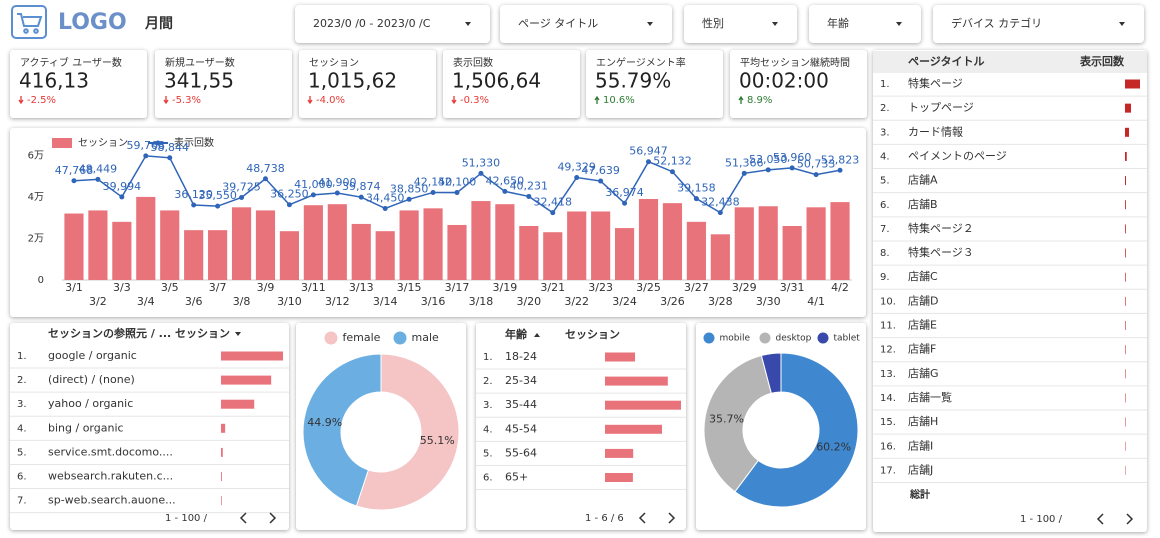 The width and height of the screenshot is (1160, 538). Describe the element at coordinates (816, 164) in the screenshot. I see `data-label: 50,733` at that location.